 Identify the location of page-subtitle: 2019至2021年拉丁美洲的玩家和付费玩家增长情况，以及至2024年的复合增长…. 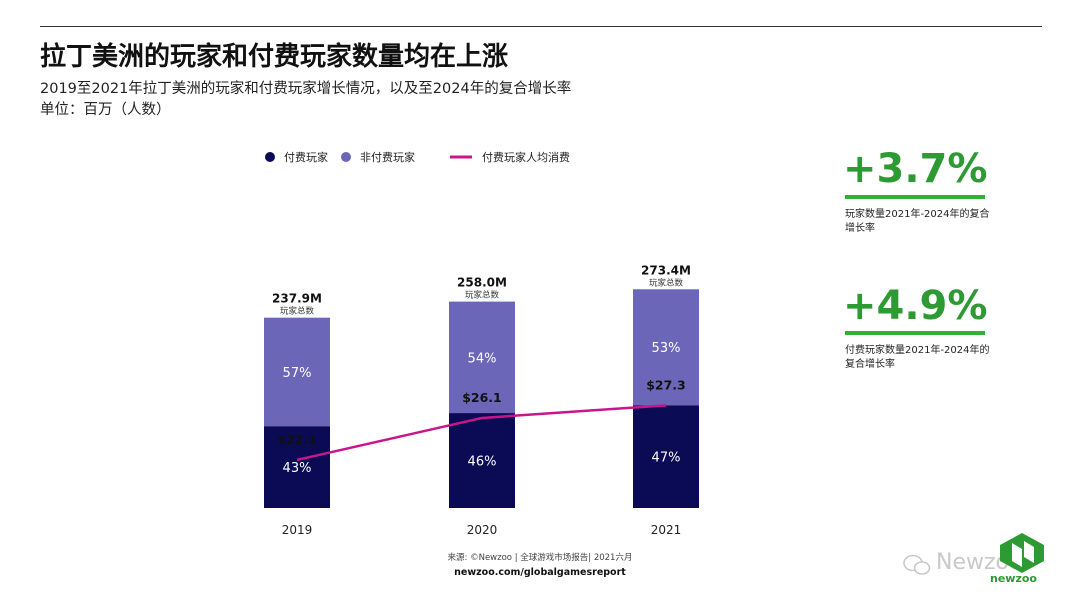
(306, 89).